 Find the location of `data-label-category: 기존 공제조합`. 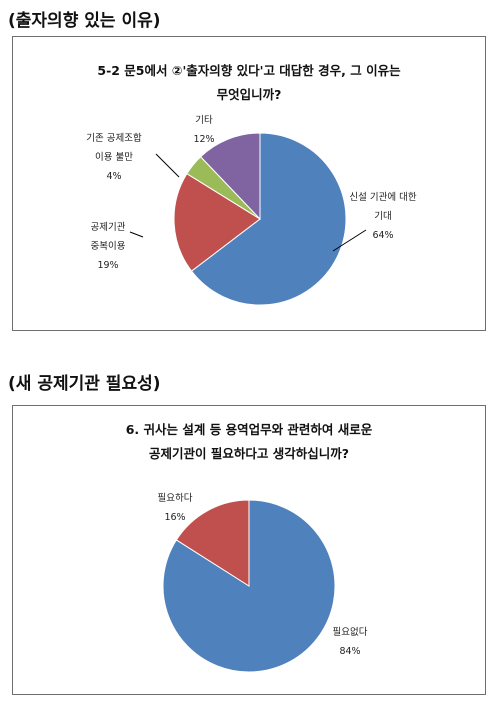

data-label-category: 기존 공제조합 is located at coordinates (114, 138).